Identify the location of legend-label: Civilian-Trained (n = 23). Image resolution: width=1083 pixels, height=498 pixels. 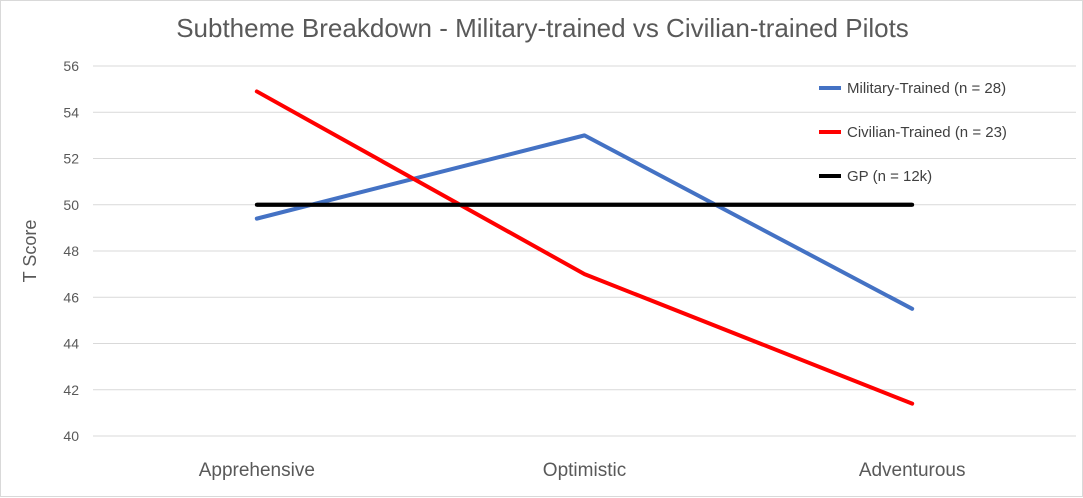
(927, 132).